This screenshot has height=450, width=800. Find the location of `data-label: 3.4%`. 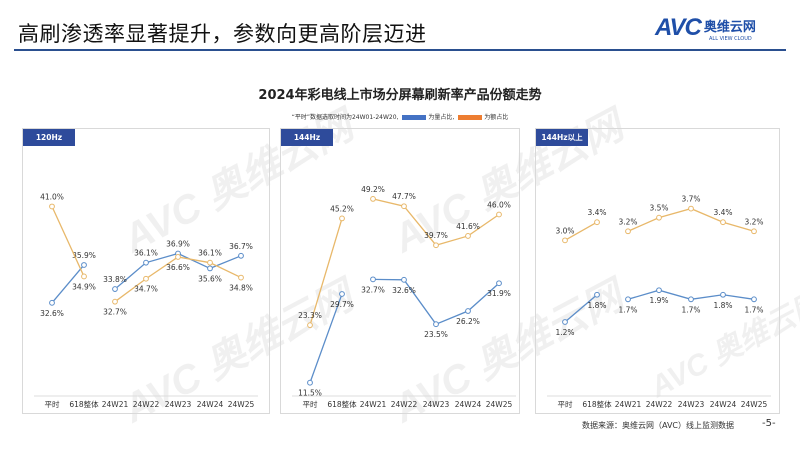

data-label: 3.4% is located at coordinates (722, 212).